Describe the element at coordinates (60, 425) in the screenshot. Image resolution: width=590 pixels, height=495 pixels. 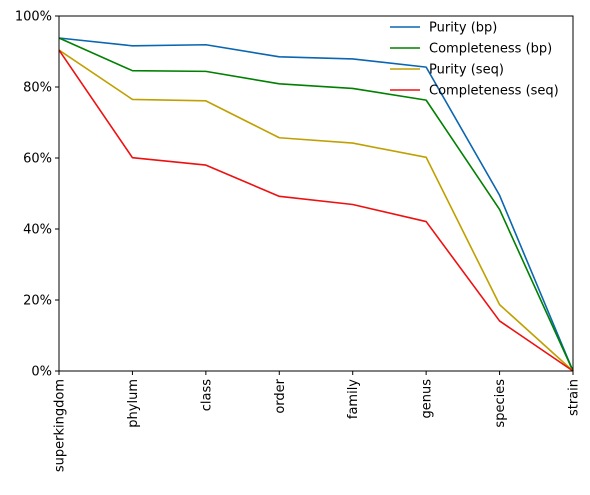
I see `x-tick-label: superkingdom` at that location.